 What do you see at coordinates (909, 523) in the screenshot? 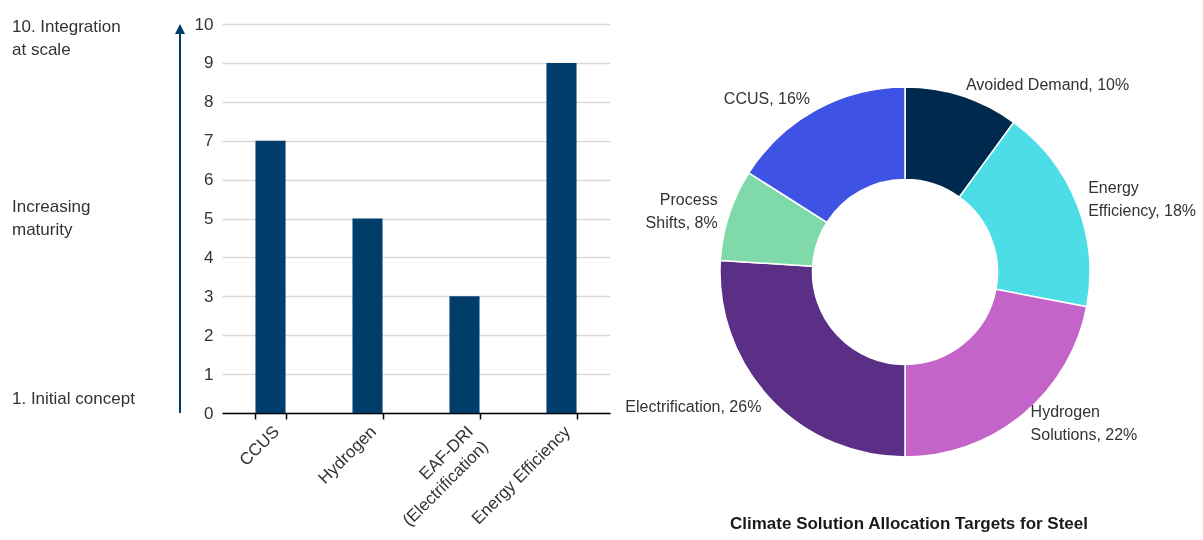
I see `text: Climate Solution Allocation Targets for Steel` at bounding box center [909, 523].